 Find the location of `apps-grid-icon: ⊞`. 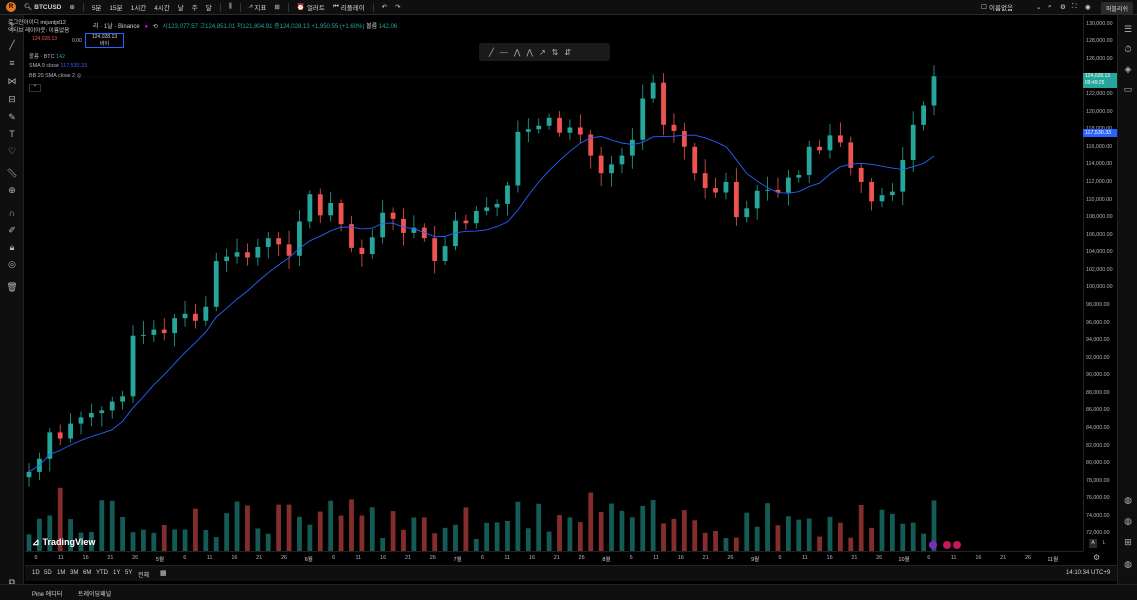

apps-grid-icon: ⊞ is located at coordinates (1128, 542).